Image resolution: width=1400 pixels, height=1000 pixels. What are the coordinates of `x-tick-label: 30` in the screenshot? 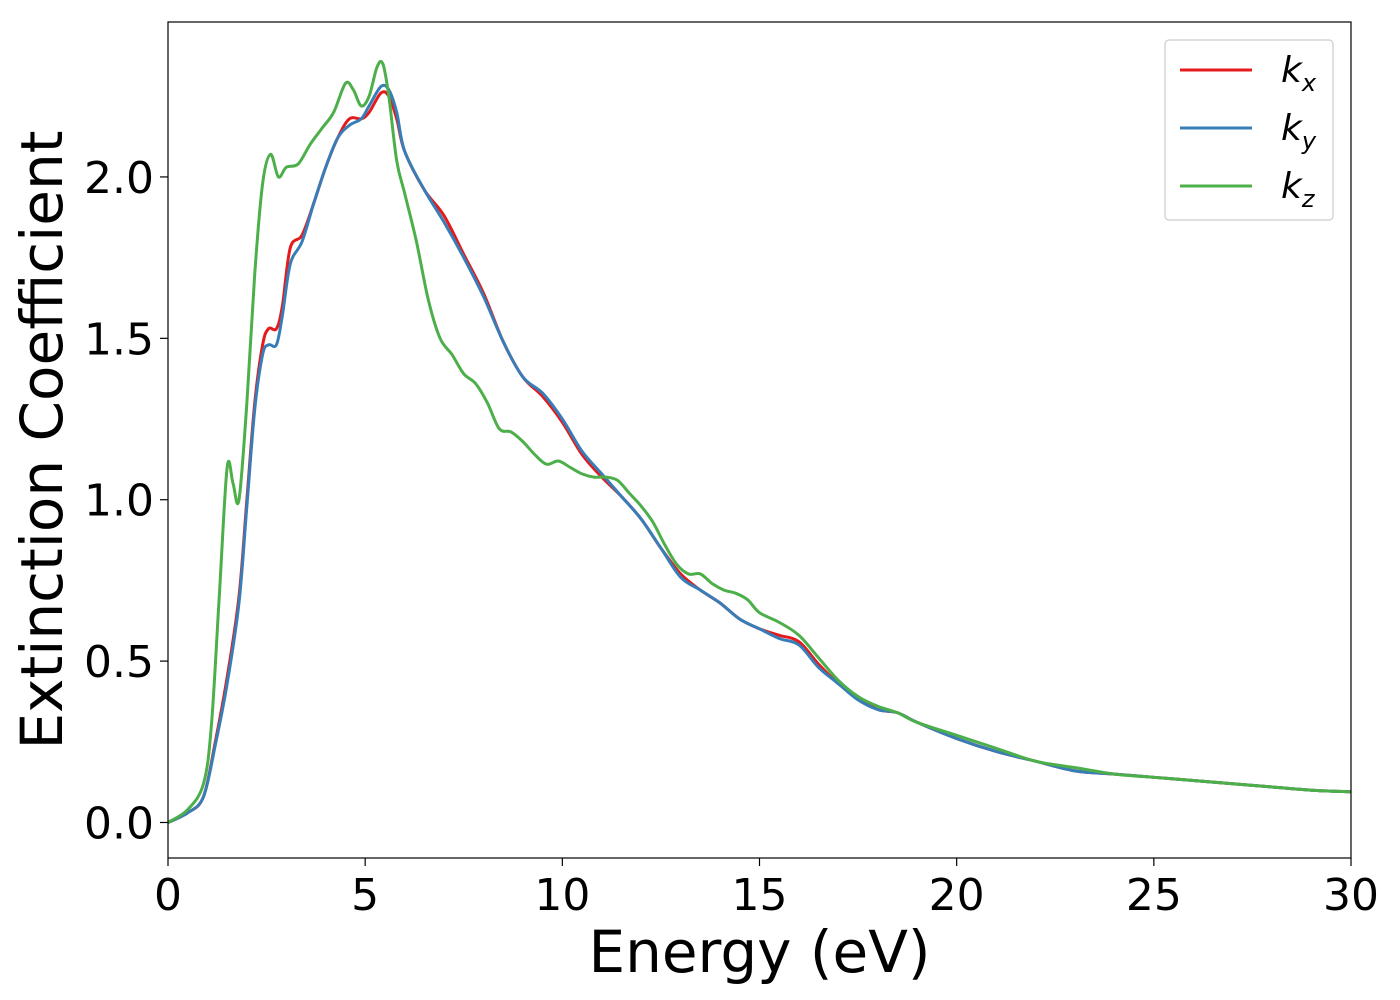 It's located at (1351, 895).